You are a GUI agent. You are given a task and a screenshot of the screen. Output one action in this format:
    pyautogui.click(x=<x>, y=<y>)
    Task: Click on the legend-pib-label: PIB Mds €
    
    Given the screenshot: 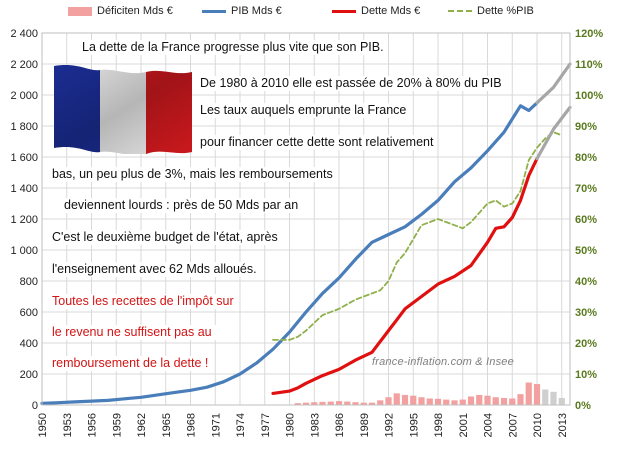 What is the action you would take?
    pyautogui.click(x=256, y=11)
    